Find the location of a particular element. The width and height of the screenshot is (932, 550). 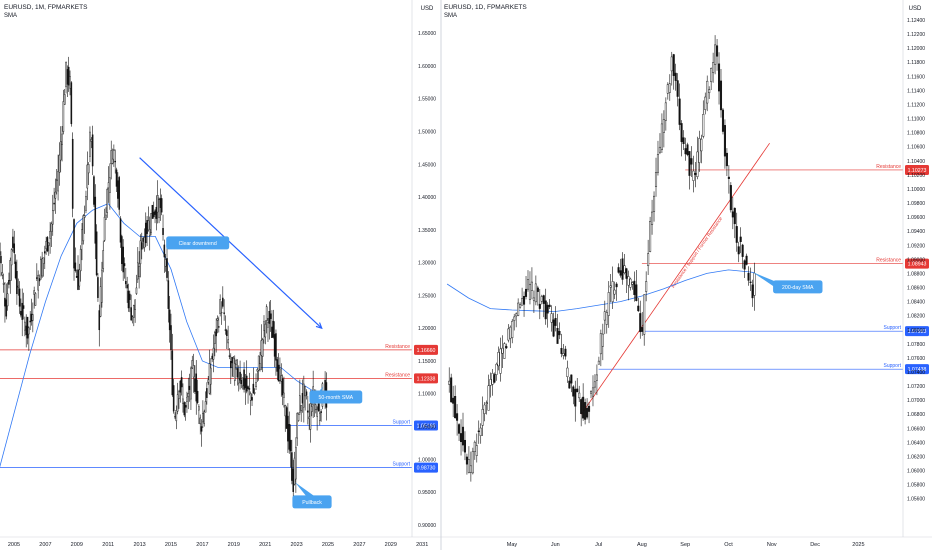

y-tick-label: 1.65000 is located at coordinates (427, 34).